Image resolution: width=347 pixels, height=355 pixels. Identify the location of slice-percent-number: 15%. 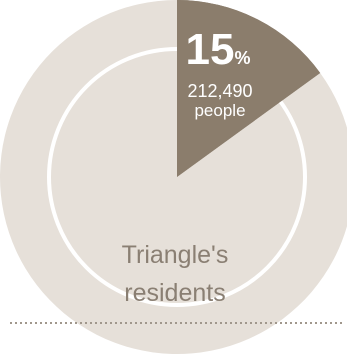
(218, 49).